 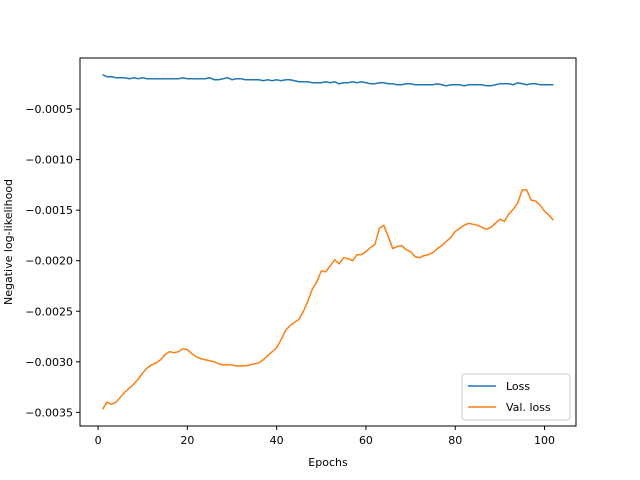 What do you see at coordinates (328, 80) in the screenshot?
I see `line-series` at bounding box center [328, 80].